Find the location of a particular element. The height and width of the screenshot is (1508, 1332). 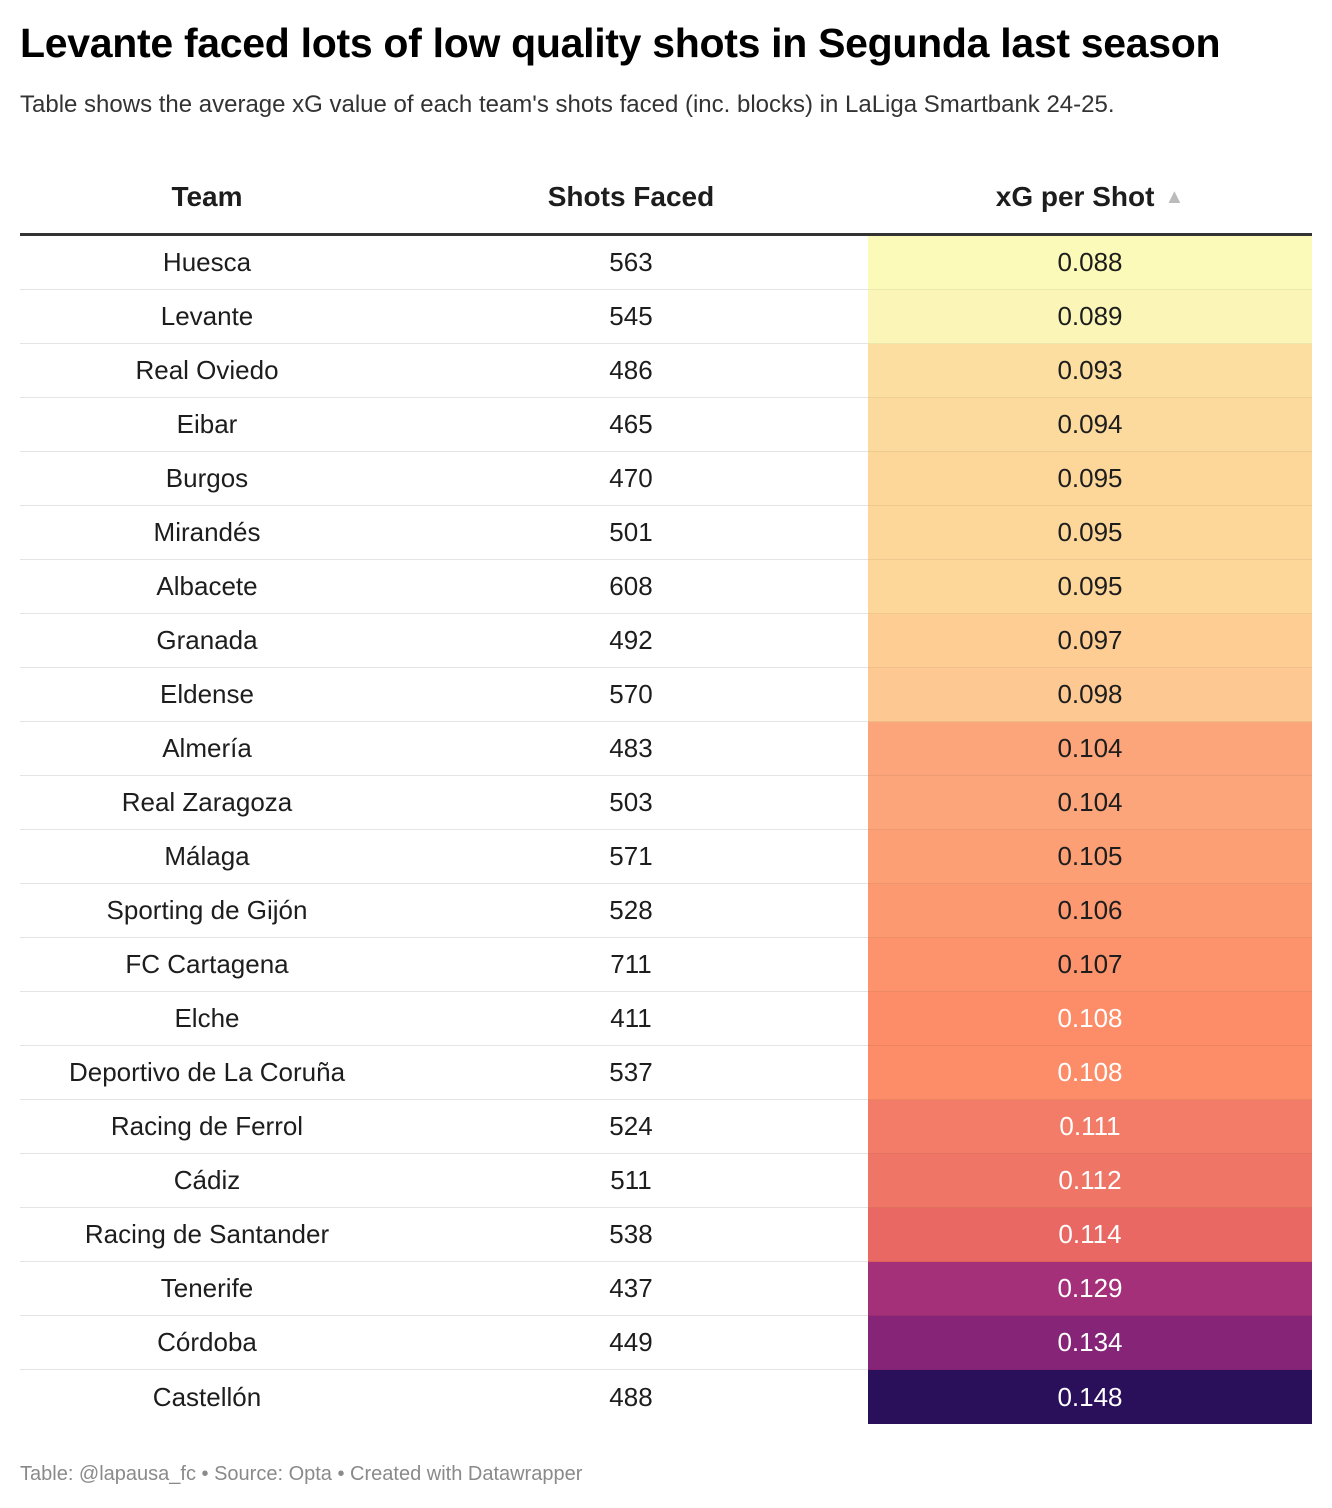

table-row: Almería 483 0.104 is located at coordinates (666, 749).